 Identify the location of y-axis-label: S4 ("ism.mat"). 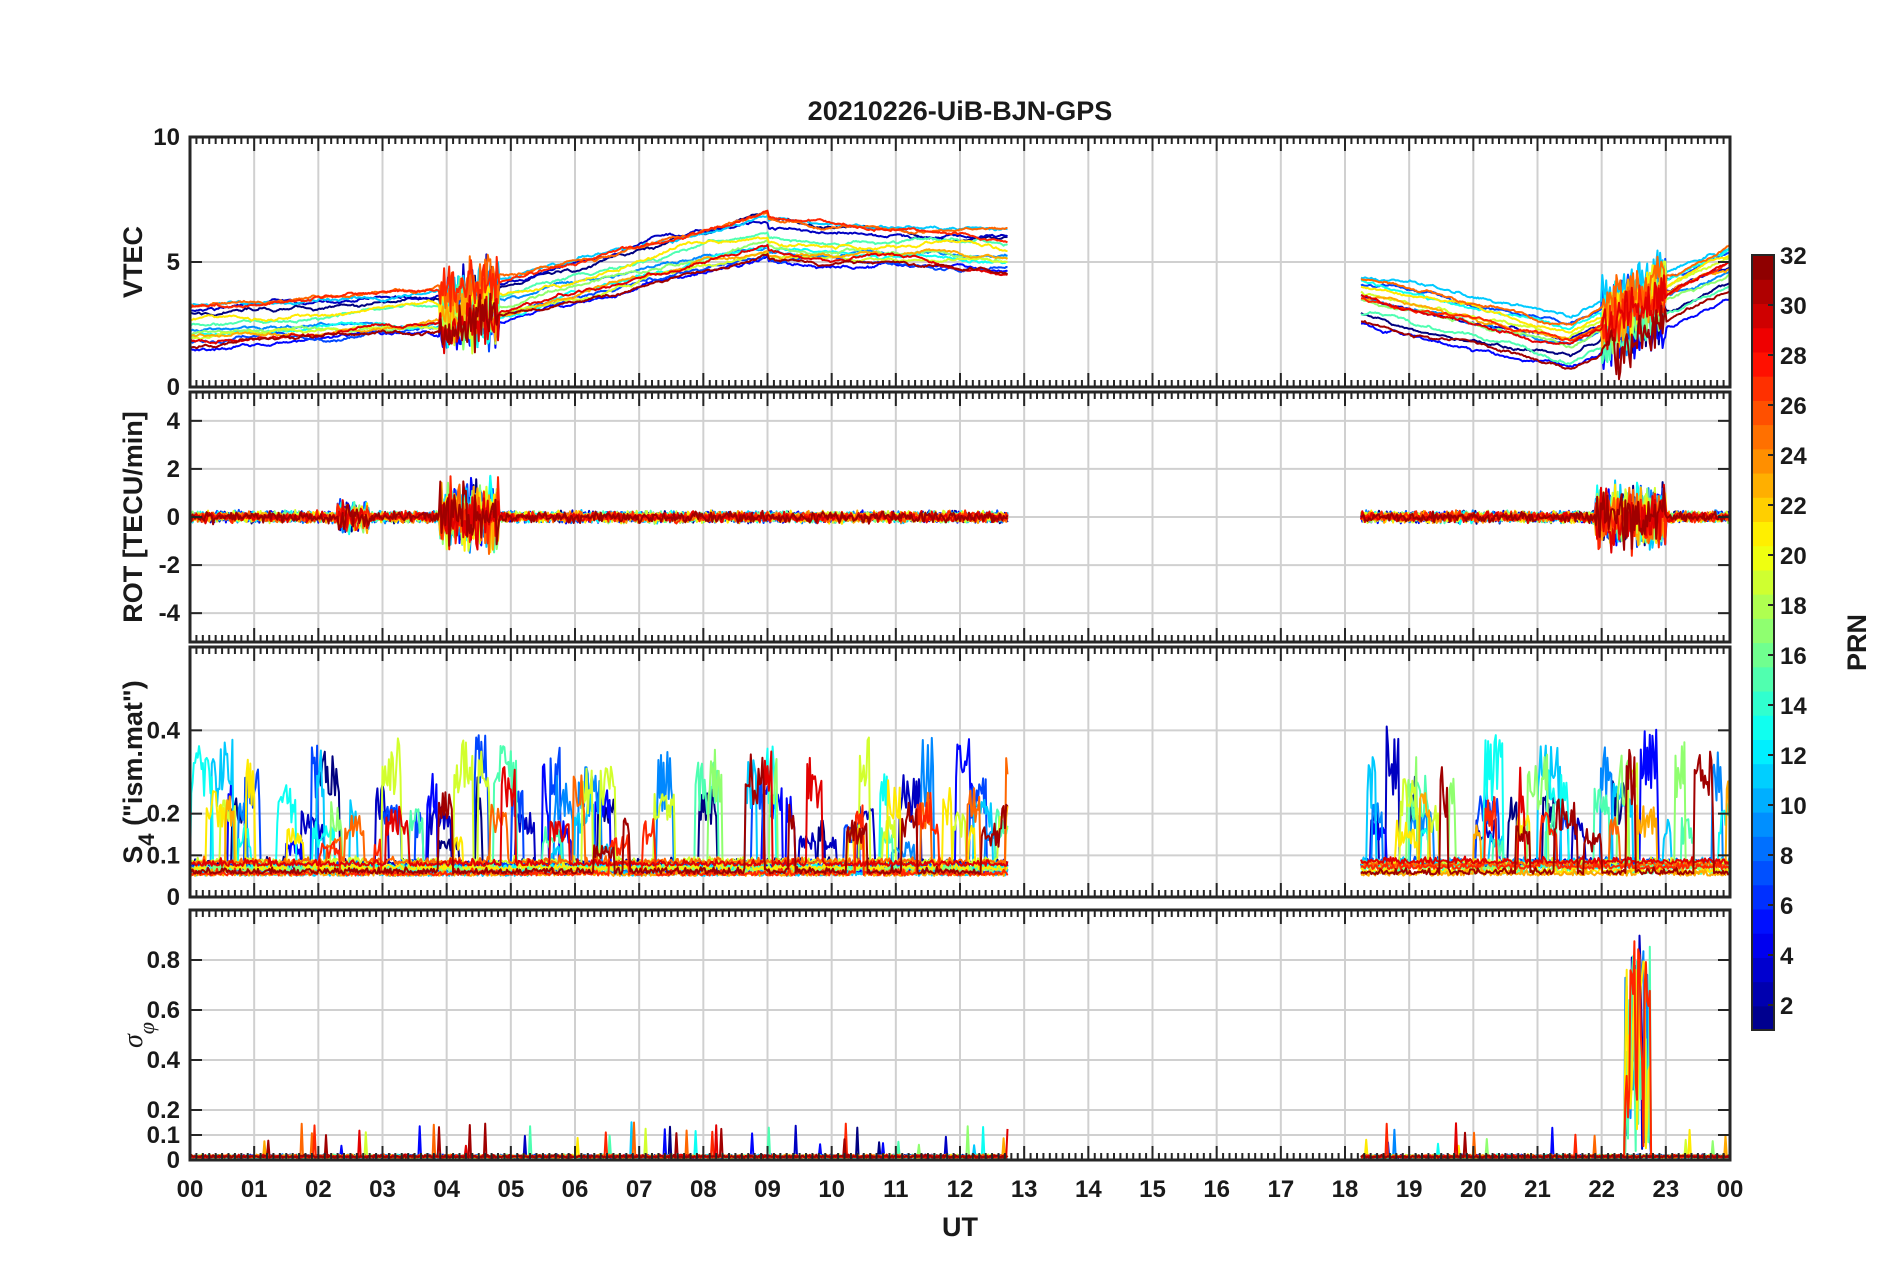
(138, 771).